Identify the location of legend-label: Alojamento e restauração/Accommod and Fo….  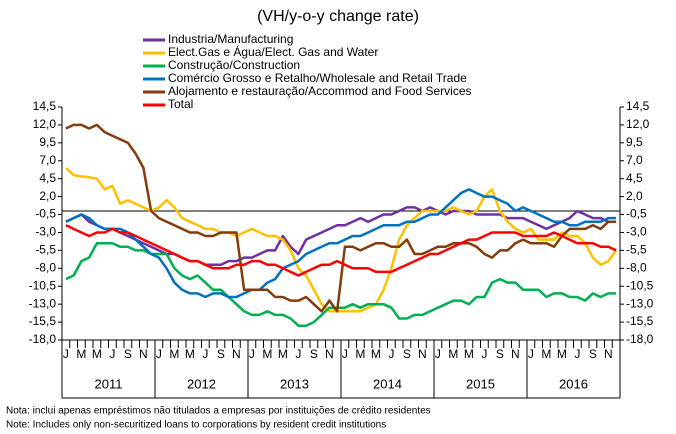
(320, 91).